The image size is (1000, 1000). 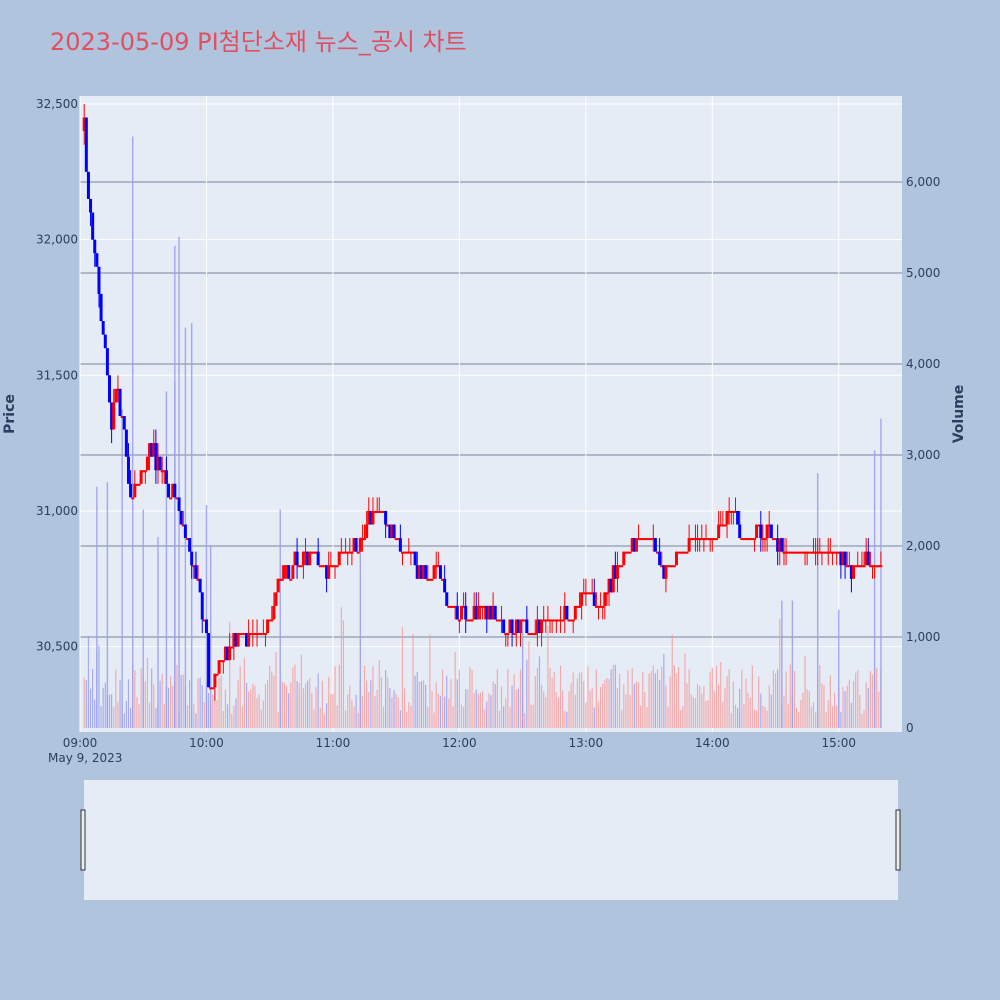 What do you see at coordinates (923, 273) in the screenshot?
I see `y2-tick-label: 5,000` at bounding box center [923, 273].